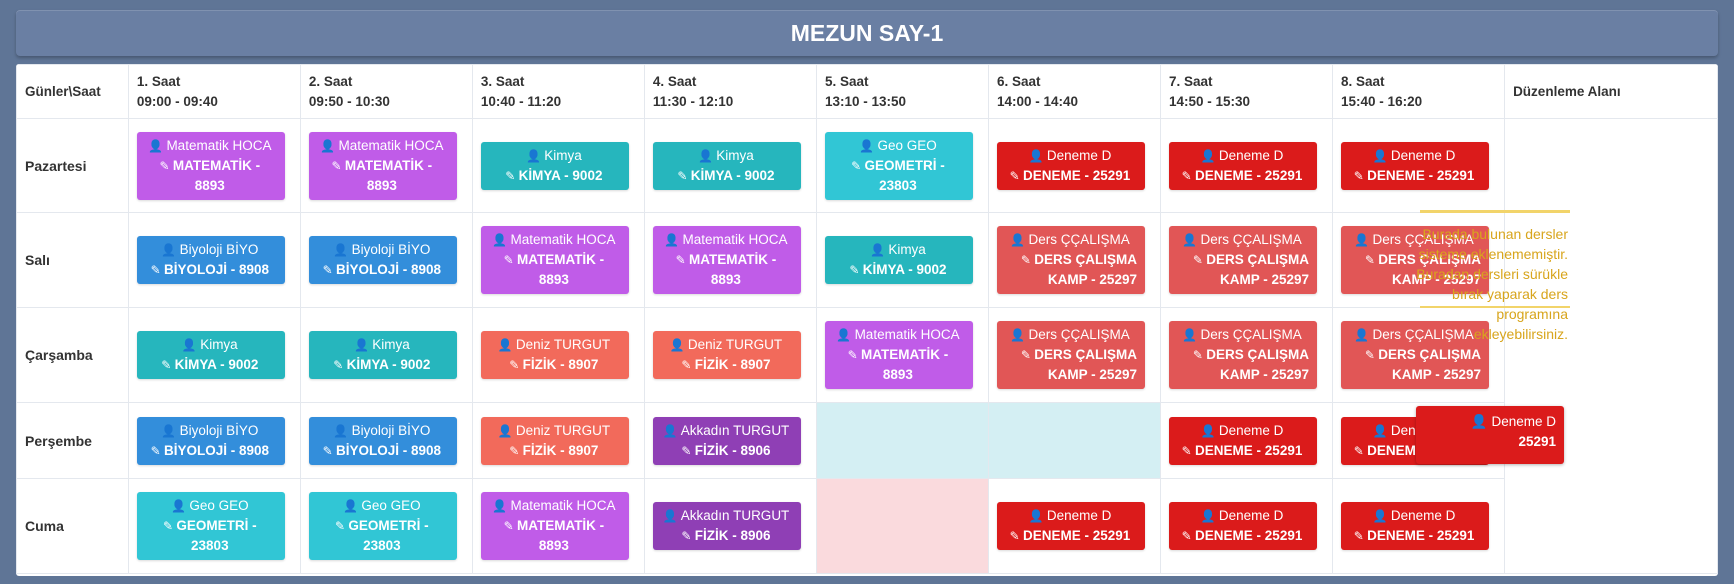 The width and height of the screenshot is (1734, 584). What do you see at coordinates (1079, 334) in the screenshot?
I see `lesson-teacher: Ders ÇÇALIŞMA` at bounding box center [1079, 334].